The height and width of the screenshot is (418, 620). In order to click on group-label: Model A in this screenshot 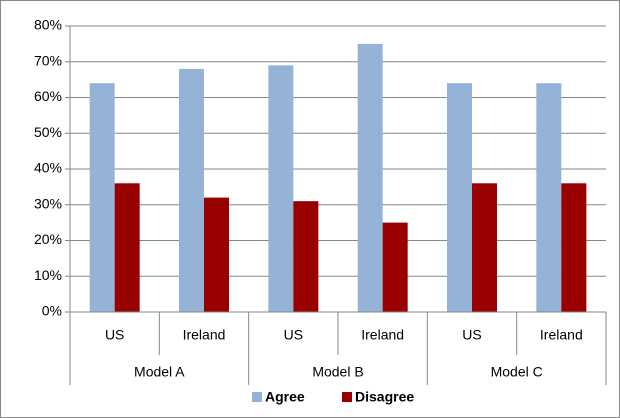, I will do `click(159, 372)`.